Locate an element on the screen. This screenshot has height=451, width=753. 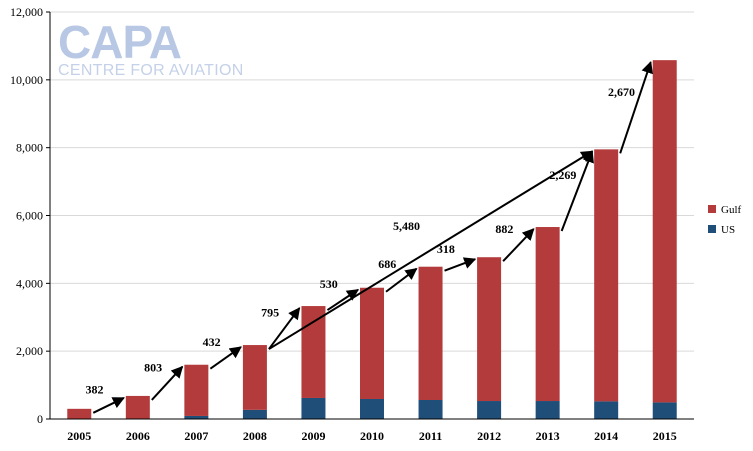
x-tick-label: 2010 is located at coordinates (372, 436).